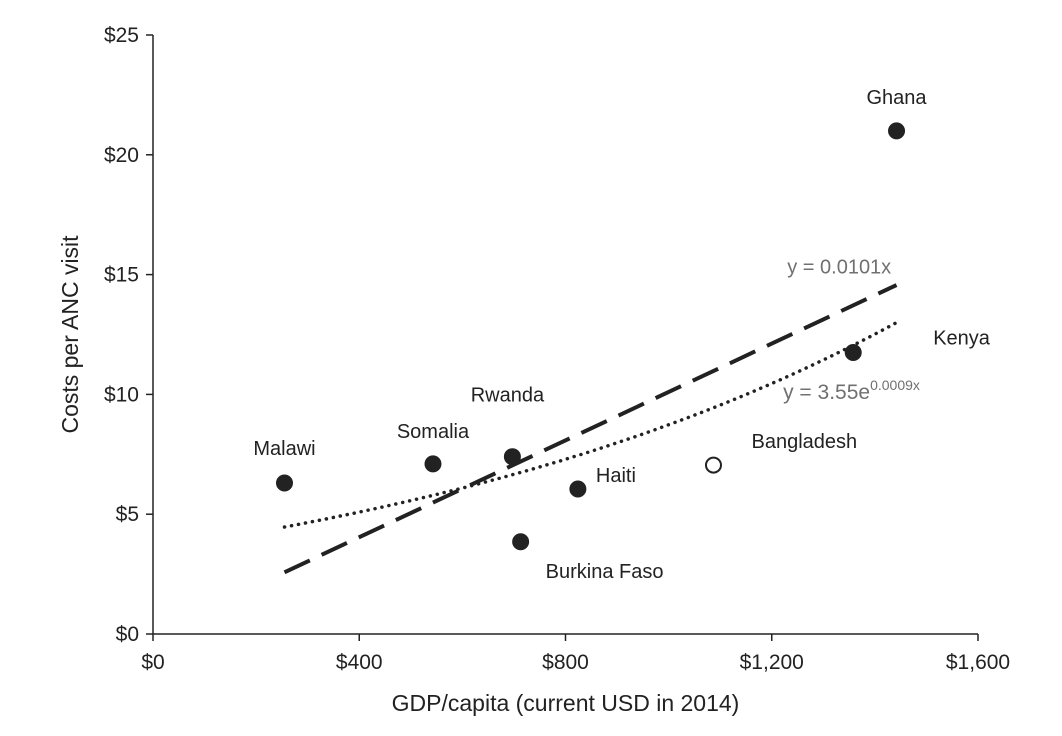 Image resolution: width=1062 pixels, height=736 pixels. I want to click on exponential-trendline-equation: y = 3.55e0.0009x, so click(851, 390).